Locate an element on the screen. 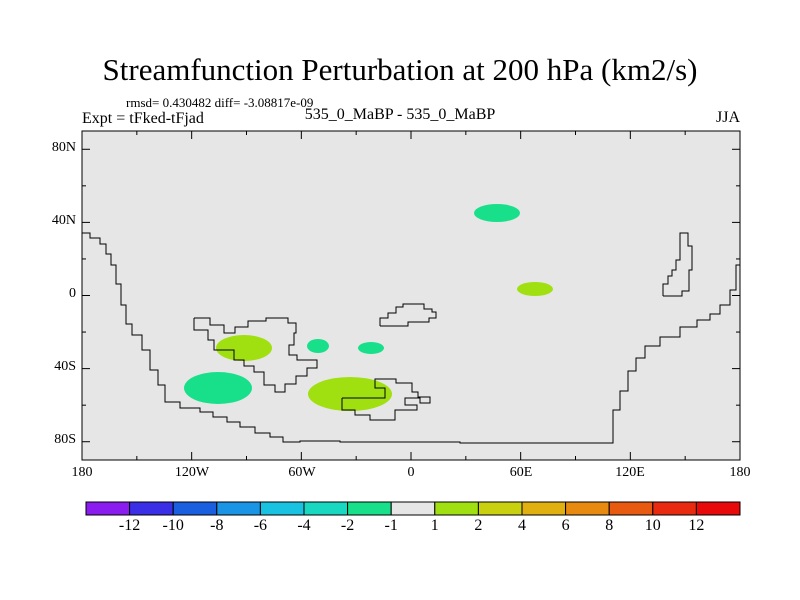 The image size is (800, 600). x-tick-label: 0 is located at coordinates (411, 472).